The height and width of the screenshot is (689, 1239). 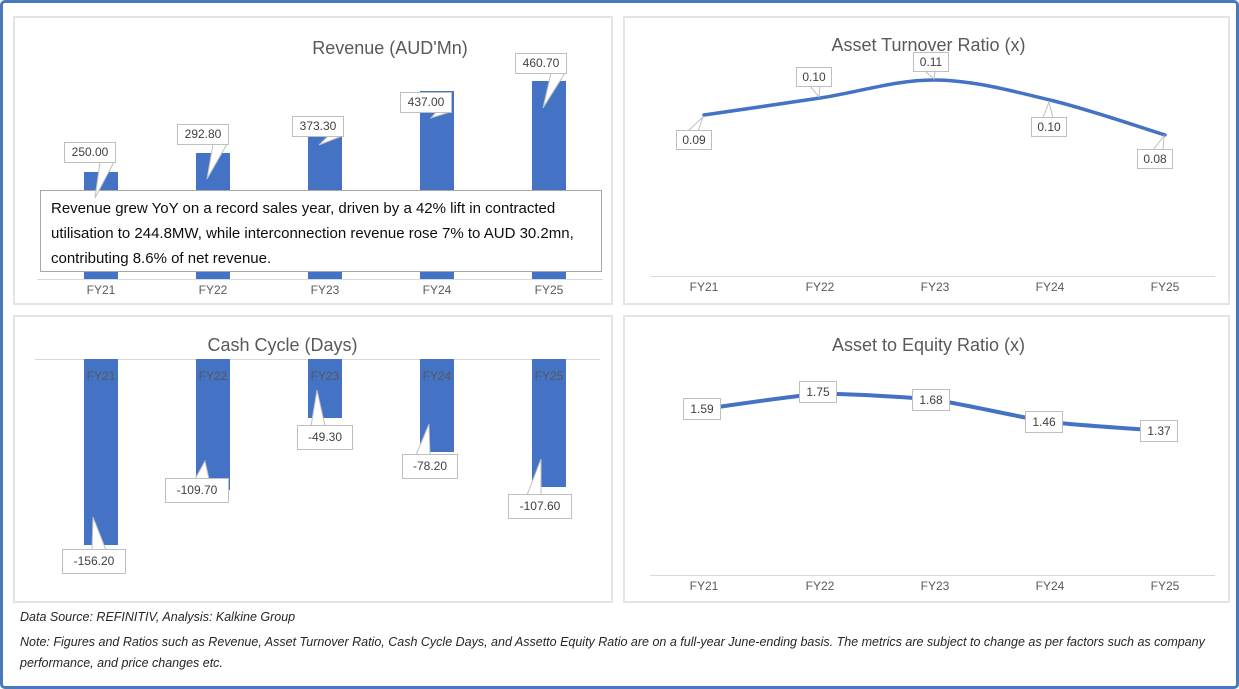 I want to click on data-label-callout: 1.75, so click(x=818, y=392).